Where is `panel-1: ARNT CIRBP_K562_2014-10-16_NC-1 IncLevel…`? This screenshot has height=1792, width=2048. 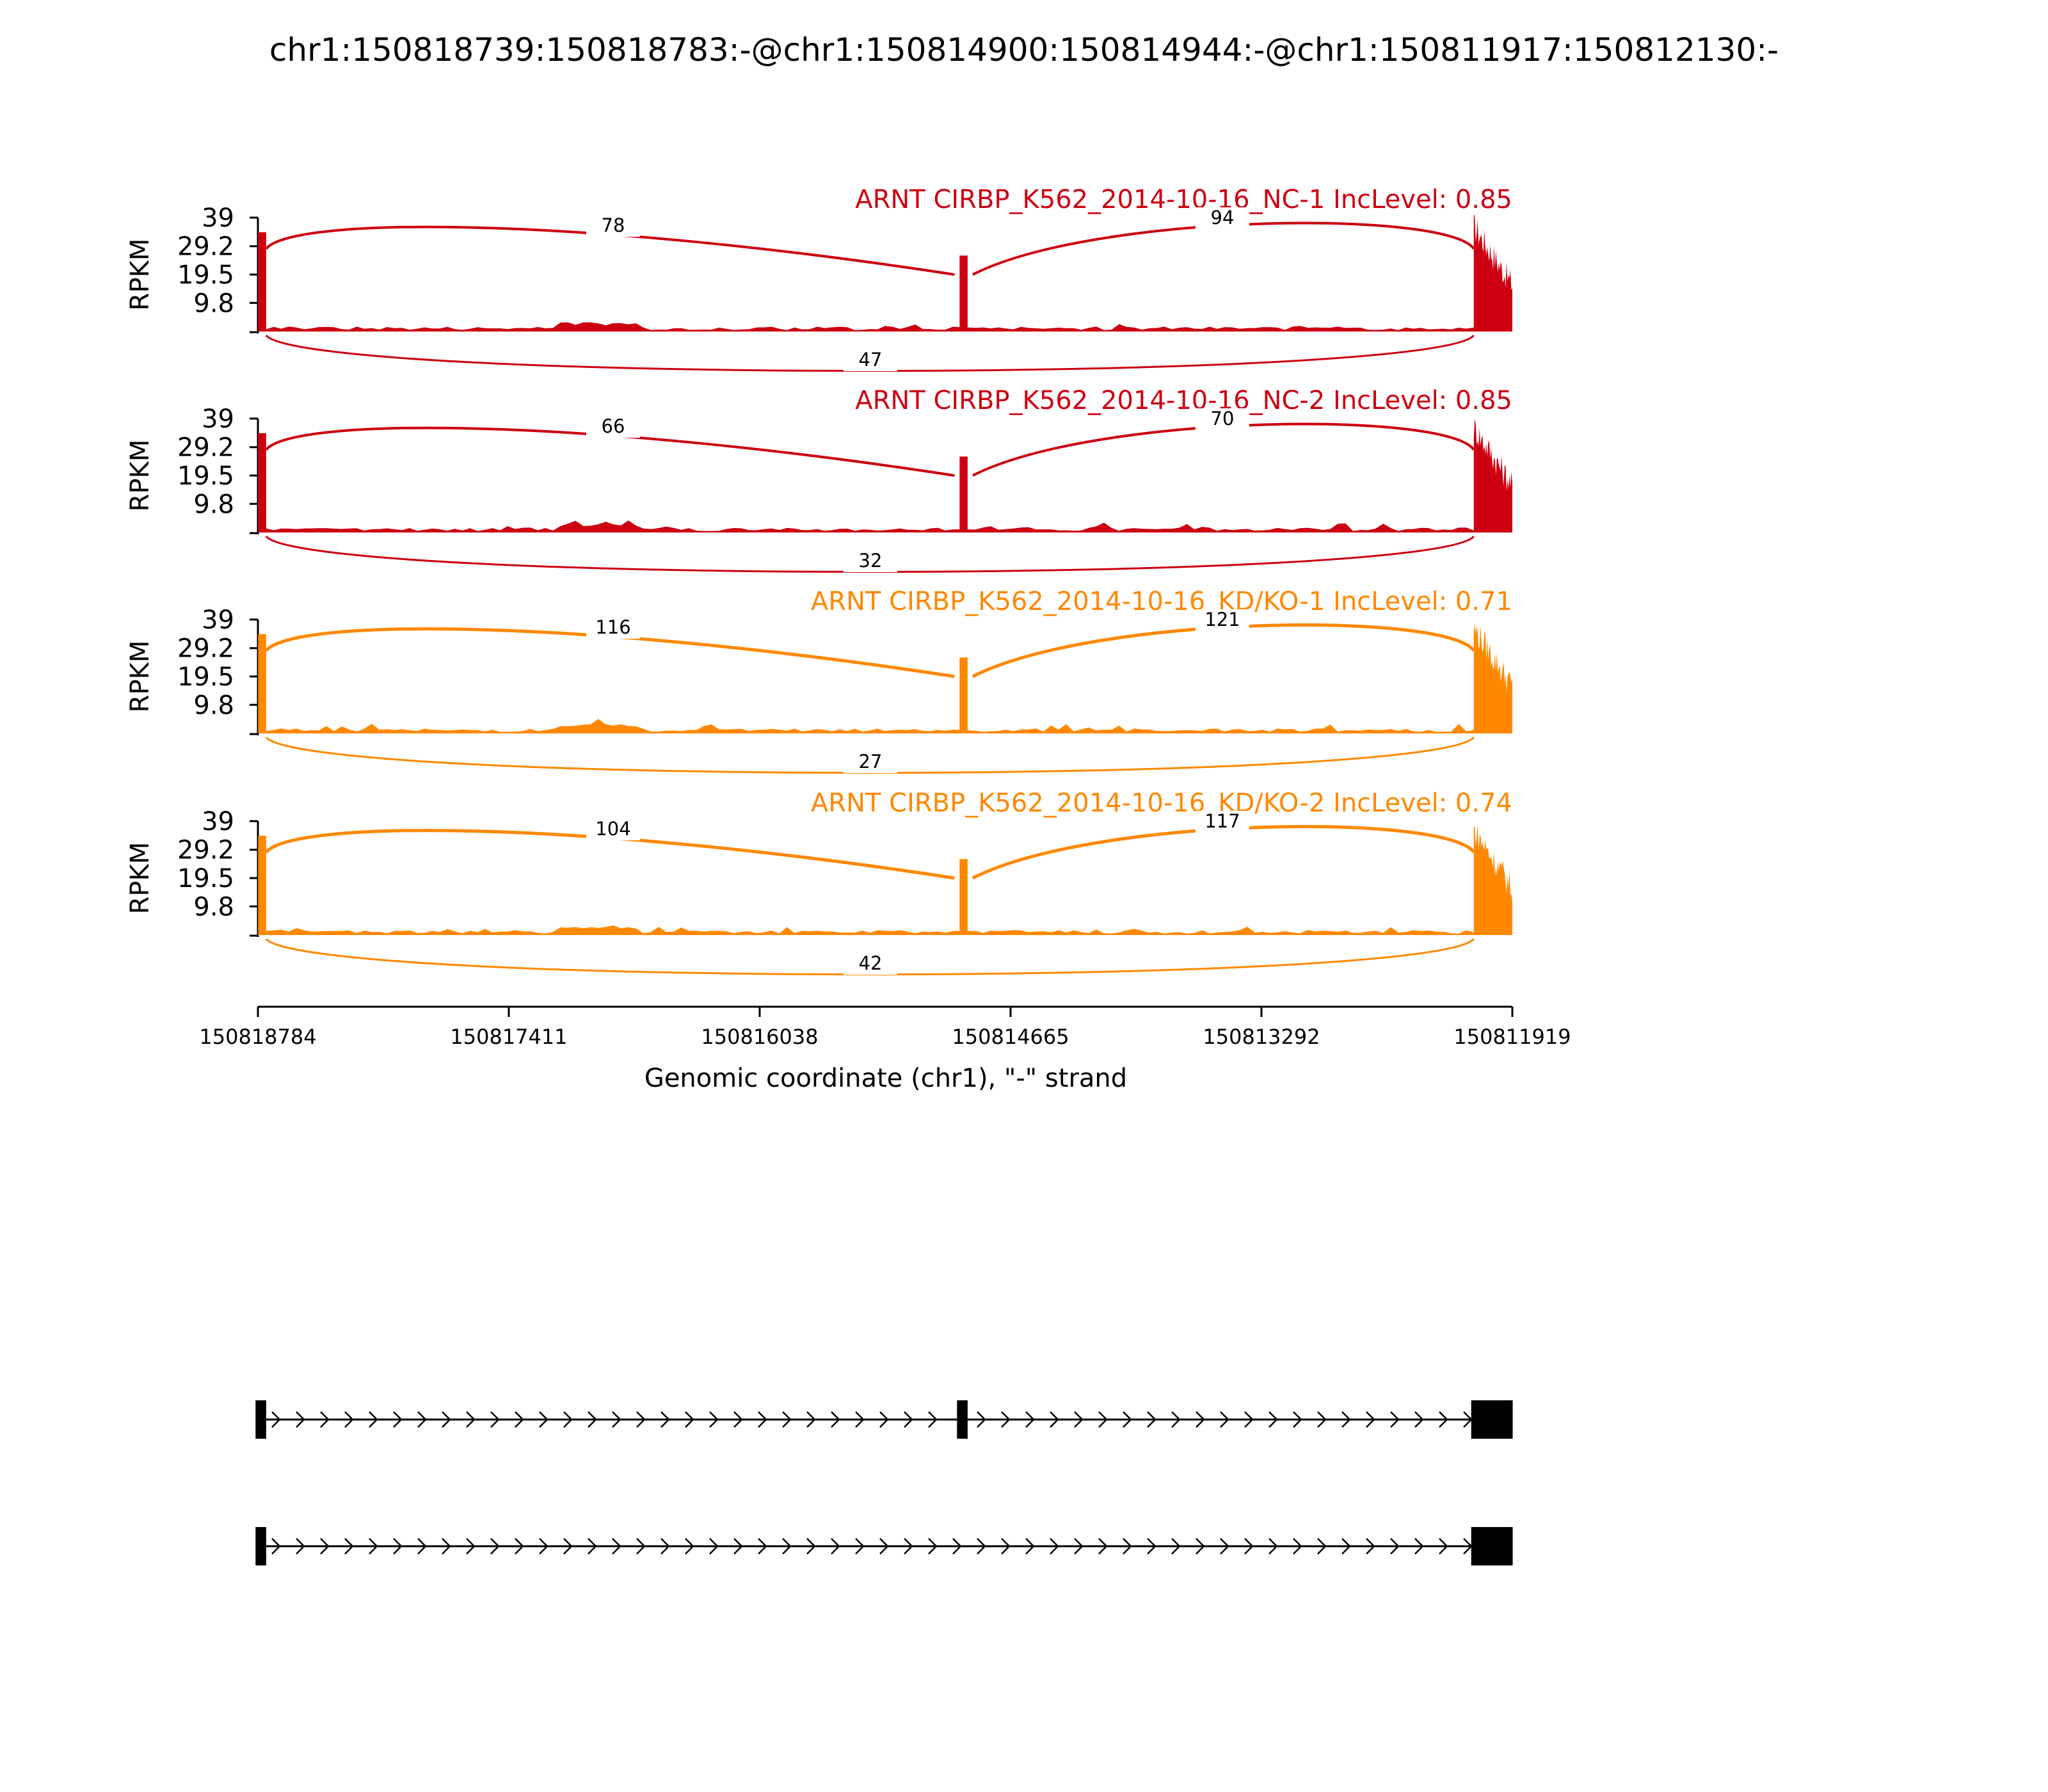 panel-1: ARNT CIRBP_K562_2014-10-16_NC-1 IncLevel… is located at coordinates (818, 278).